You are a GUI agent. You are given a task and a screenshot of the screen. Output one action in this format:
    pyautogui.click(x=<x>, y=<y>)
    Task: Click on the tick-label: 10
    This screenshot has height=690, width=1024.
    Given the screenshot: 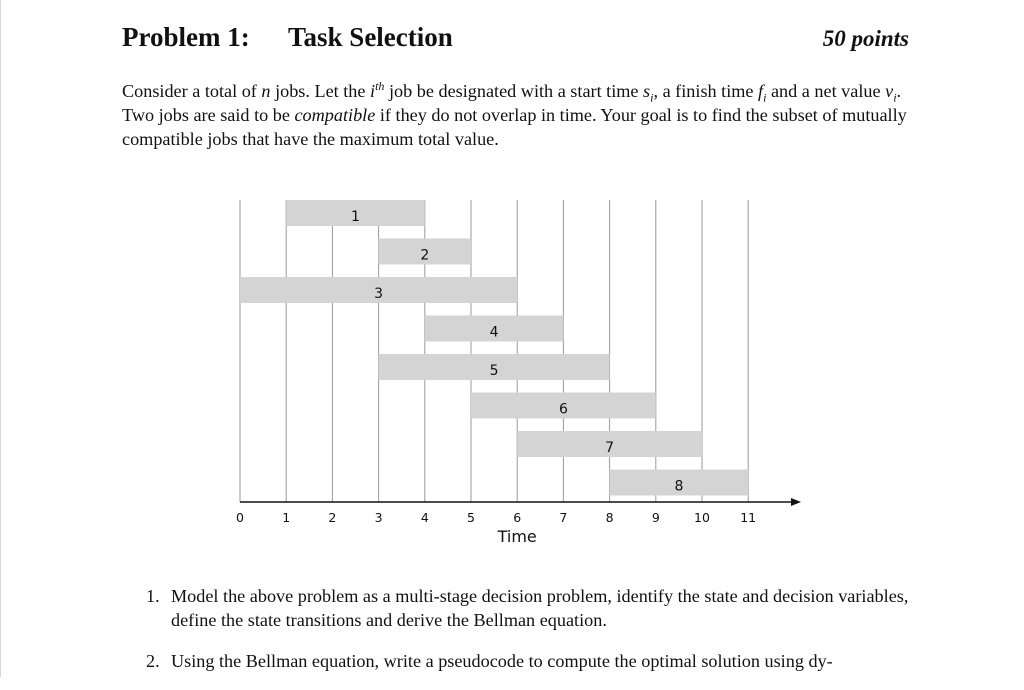 What is the action you would take?
    pyautogui.click(x=702, y=517)
    